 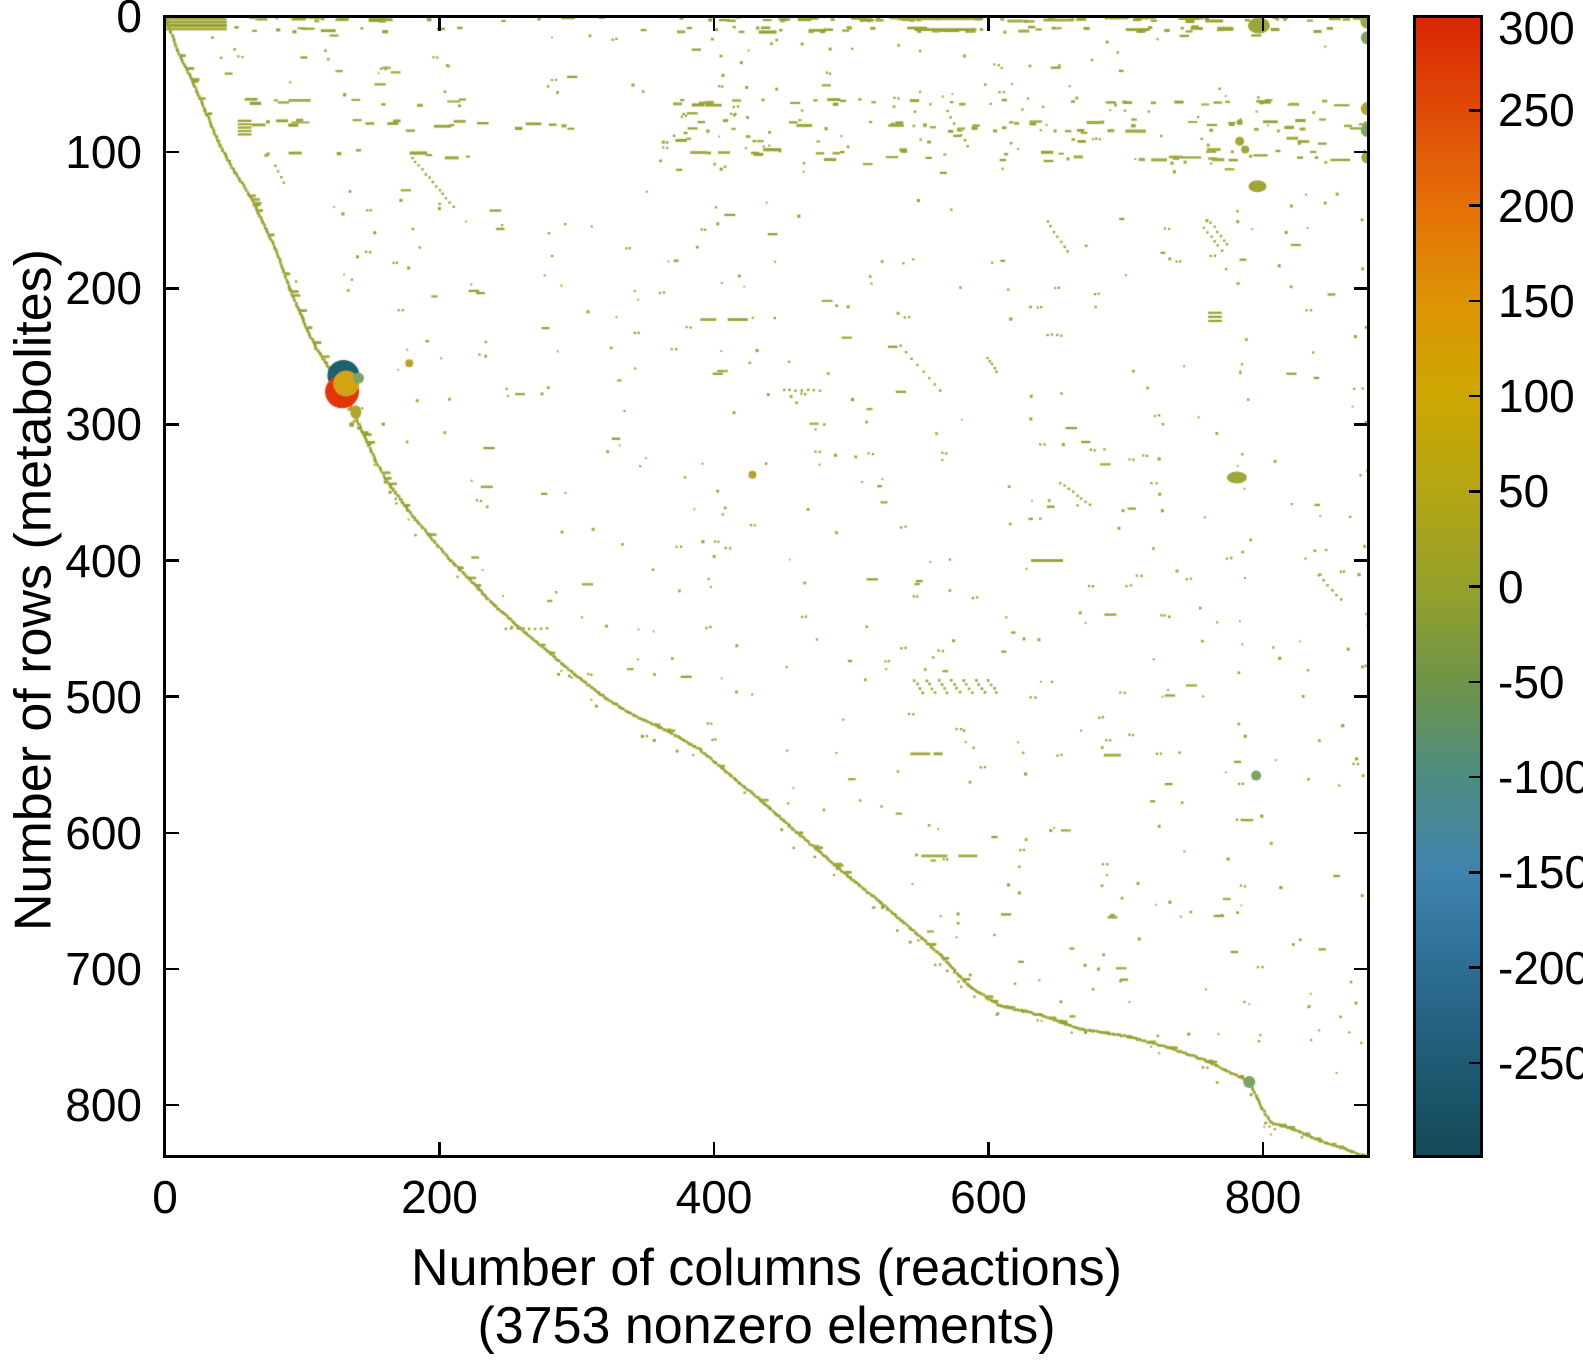 What do you see at coordinates (103, 424) in the screenshot?
I see `y-tick-label: 300` at bounding box center [103, 424].